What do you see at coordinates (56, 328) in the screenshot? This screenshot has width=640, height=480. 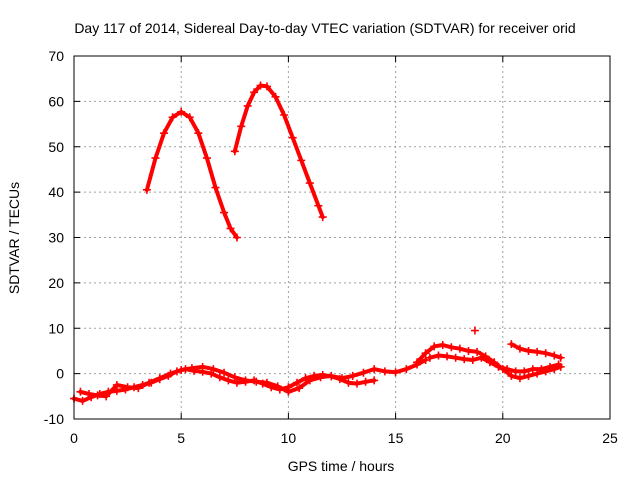 I see `y-tick-label: 10` at bounding box center [56, 328].